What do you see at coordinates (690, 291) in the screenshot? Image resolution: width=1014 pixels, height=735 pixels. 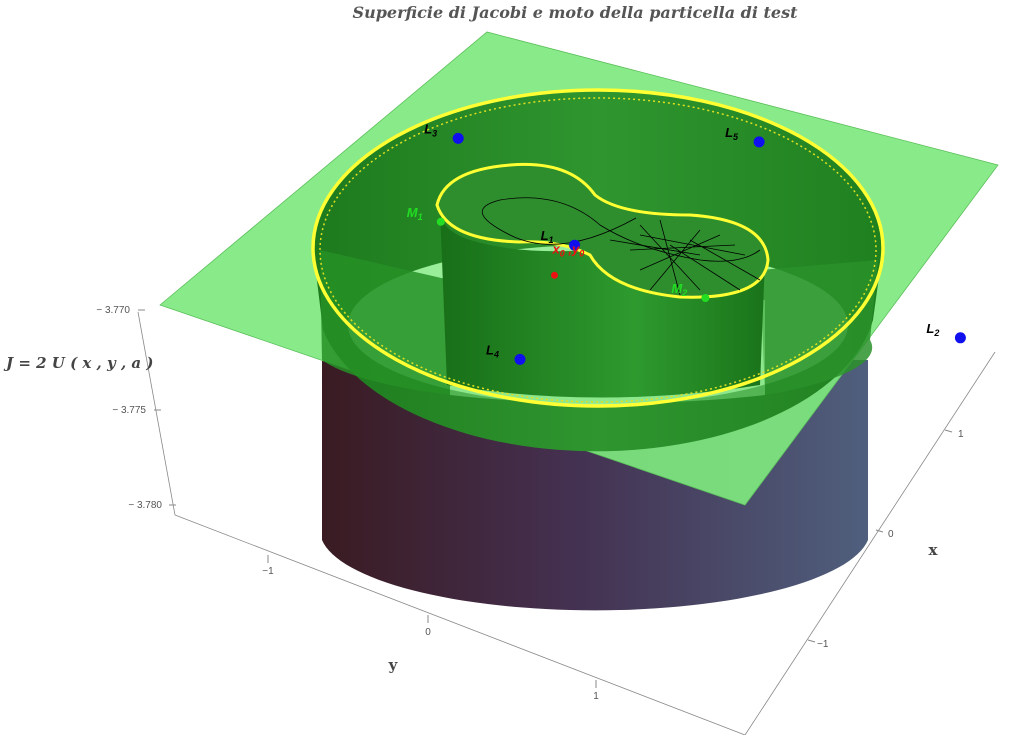 I see `point-m2: M2` at bounding box center [690, 291].